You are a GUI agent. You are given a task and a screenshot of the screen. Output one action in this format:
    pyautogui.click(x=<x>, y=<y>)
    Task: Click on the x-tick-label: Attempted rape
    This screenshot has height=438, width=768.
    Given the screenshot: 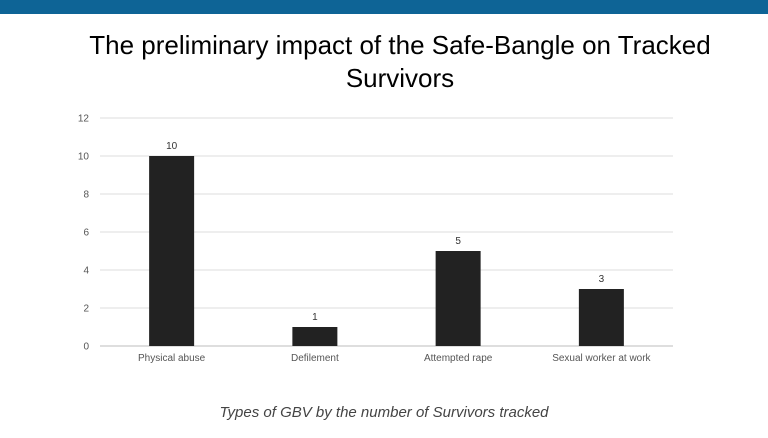 What is the action you would take?
    pyautogui.click(x=458, y=358)
    